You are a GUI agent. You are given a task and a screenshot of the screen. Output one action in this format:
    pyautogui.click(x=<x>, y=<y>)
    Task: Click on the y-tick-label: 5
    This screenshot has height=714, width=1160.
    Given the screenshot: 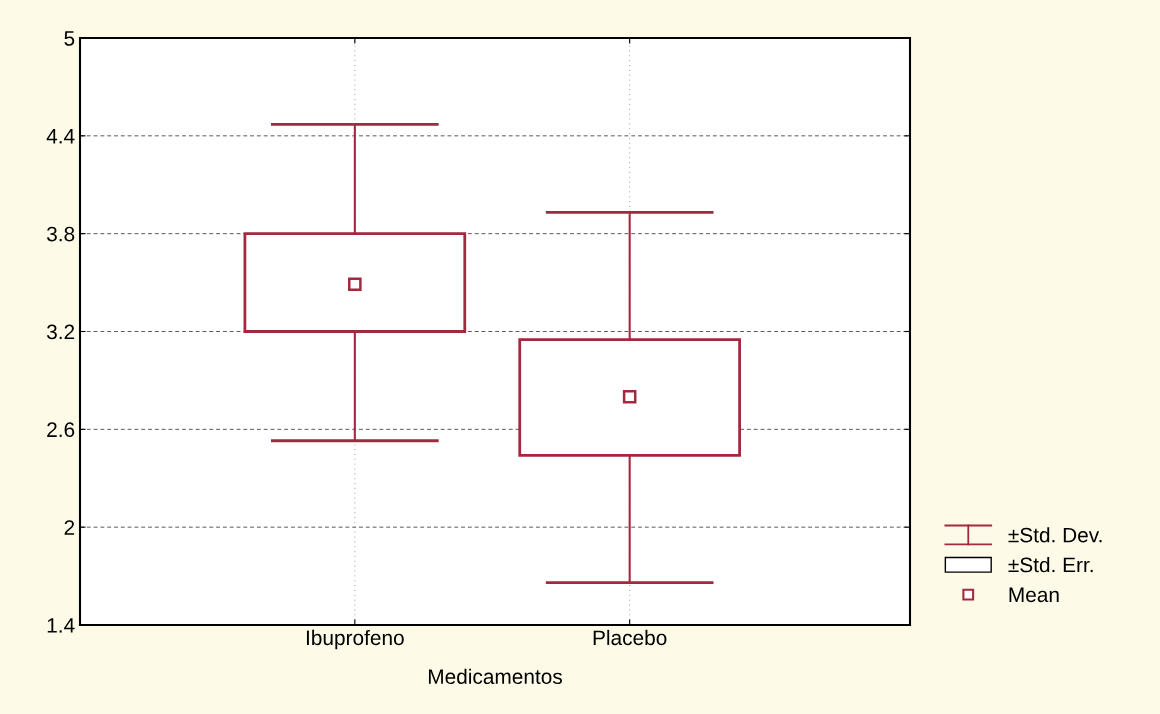 What is the action you would take?
    pyautogui.click(x=69, y=38)
    